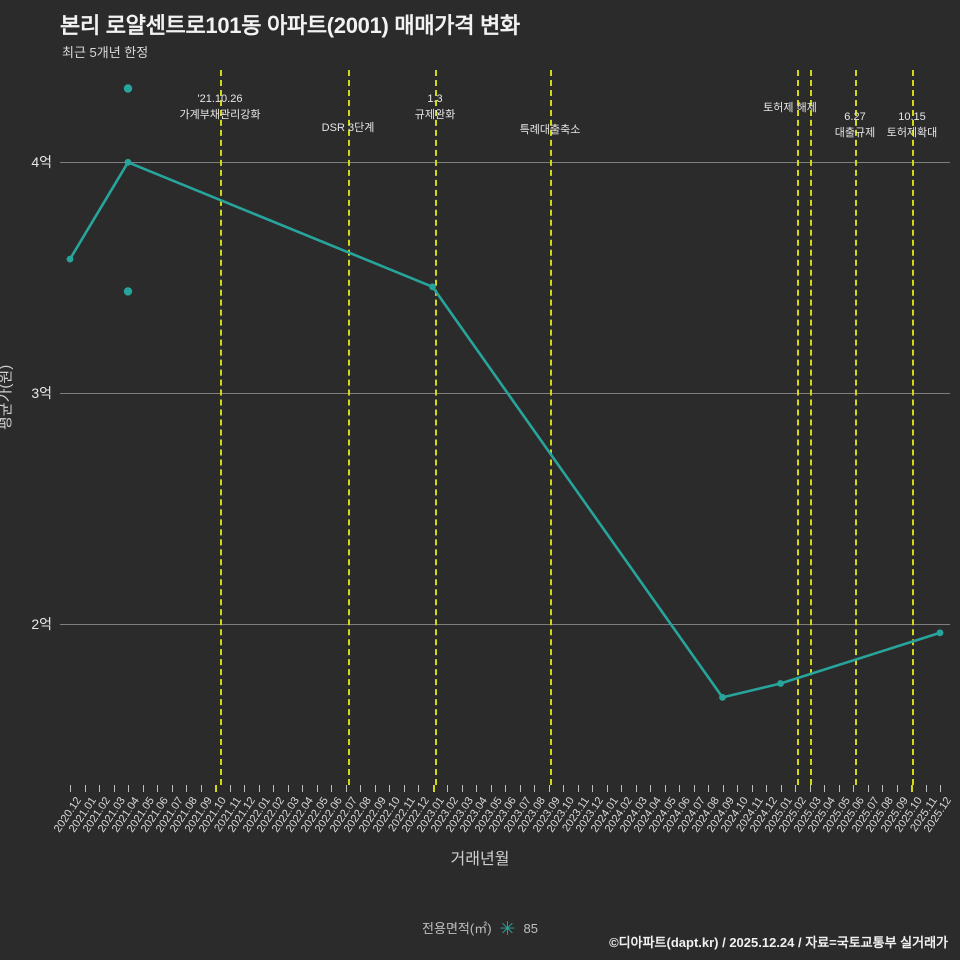  What do you see at coordinates (435, 115) in the screenshot?
I see `annotation-text-label: 규제완화` at bounding box center [435, 115].